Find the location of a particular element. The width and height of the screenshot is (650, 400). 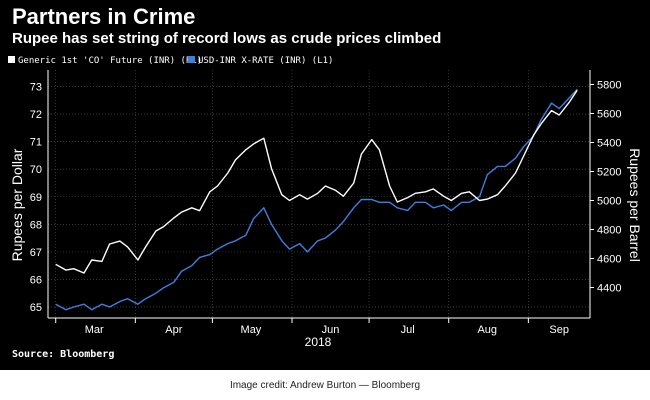

left-axis-tick-label: 67 is located at coordinates (36, 253).